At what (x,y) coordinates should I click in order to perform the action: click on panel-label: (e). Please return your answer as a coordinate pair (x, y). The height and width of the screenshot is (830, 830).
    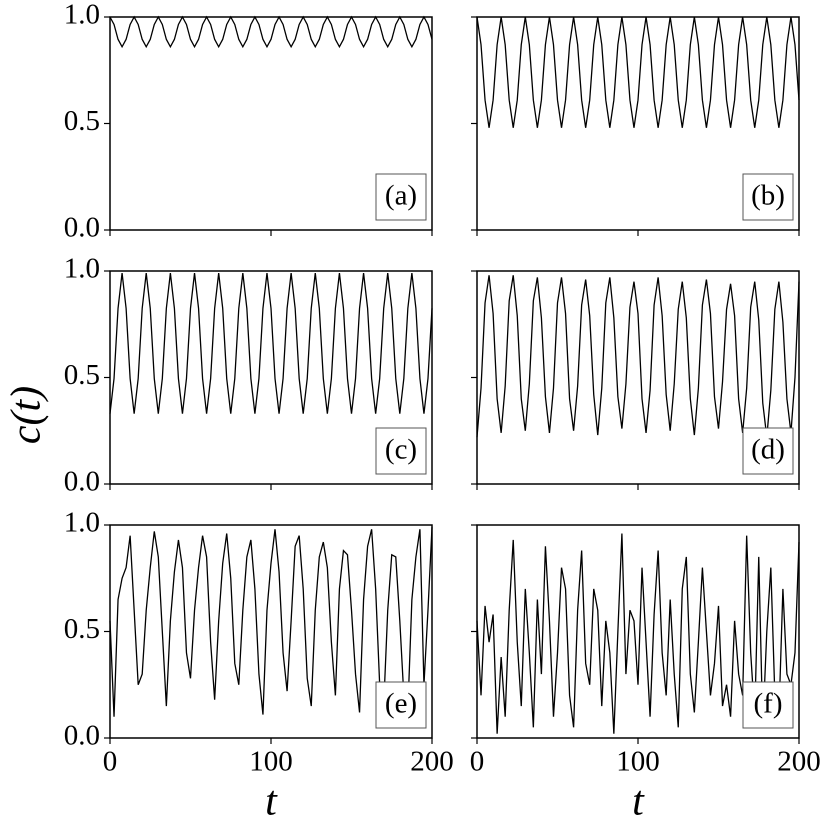
    Looking at the image, I should click on (401, 704).